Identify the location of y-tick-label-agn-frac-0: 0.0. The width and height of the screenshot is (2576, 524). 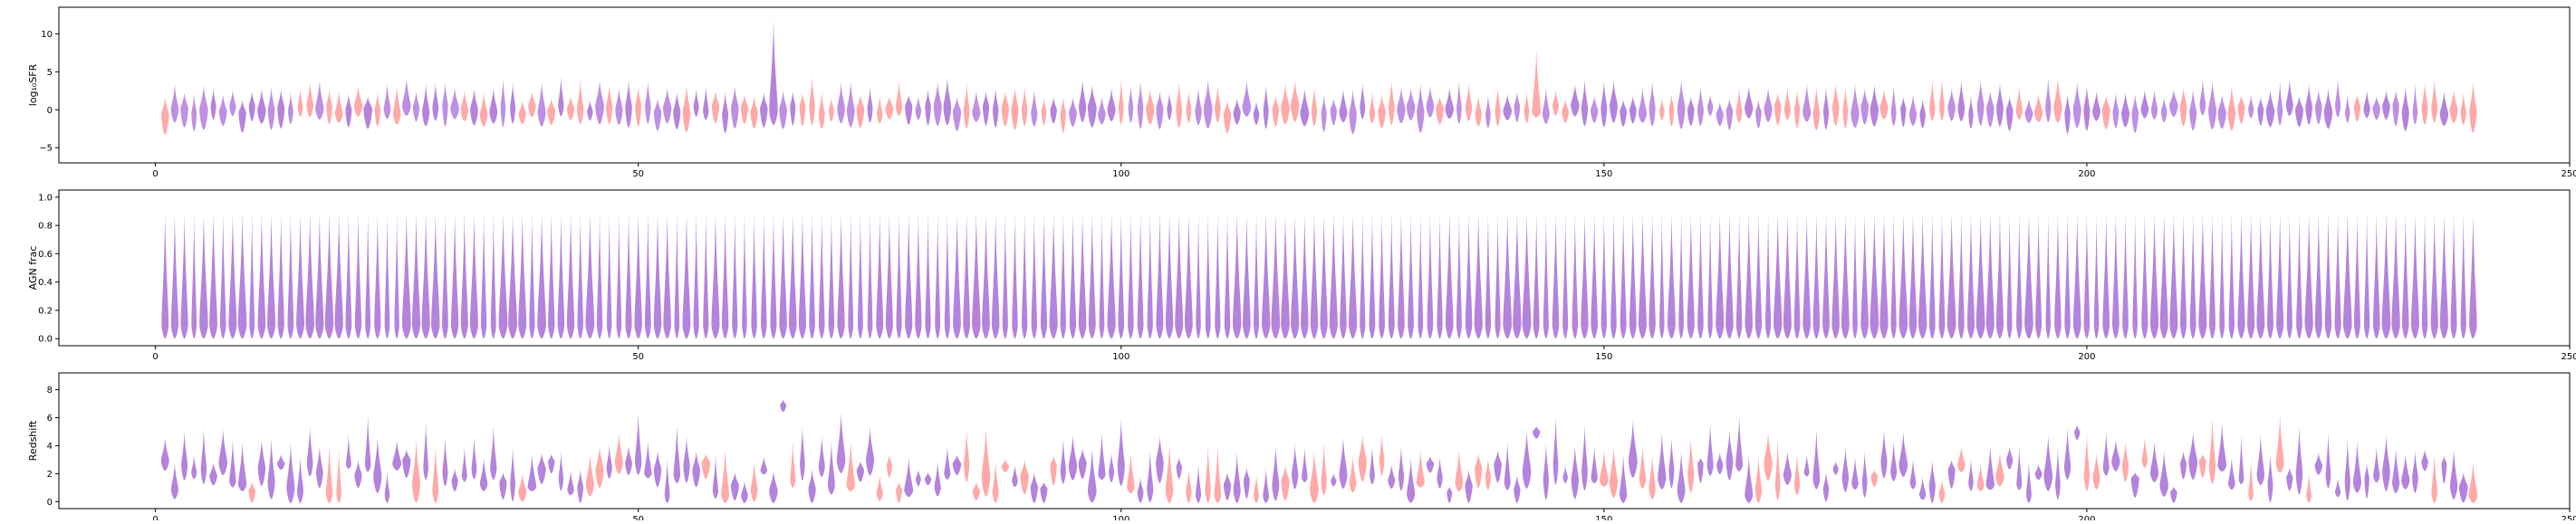
(45, 340).